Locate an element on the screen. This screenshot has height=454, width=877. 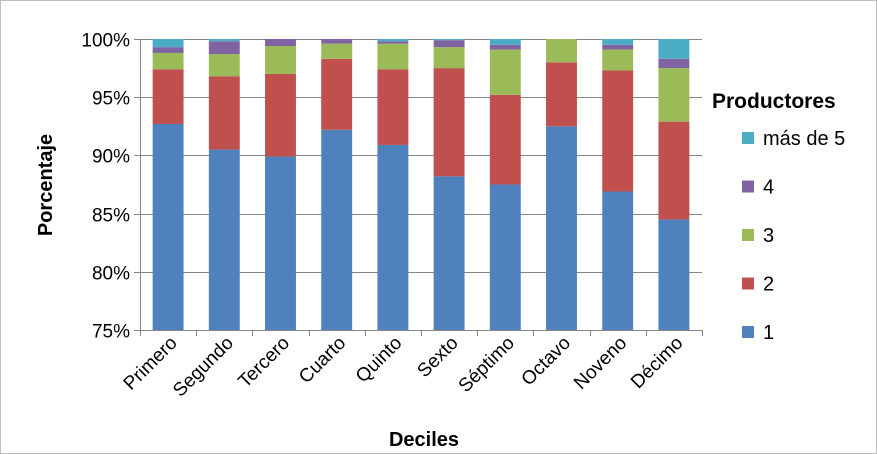
y-tick-label: 100% is located at coordinates (105, 41).